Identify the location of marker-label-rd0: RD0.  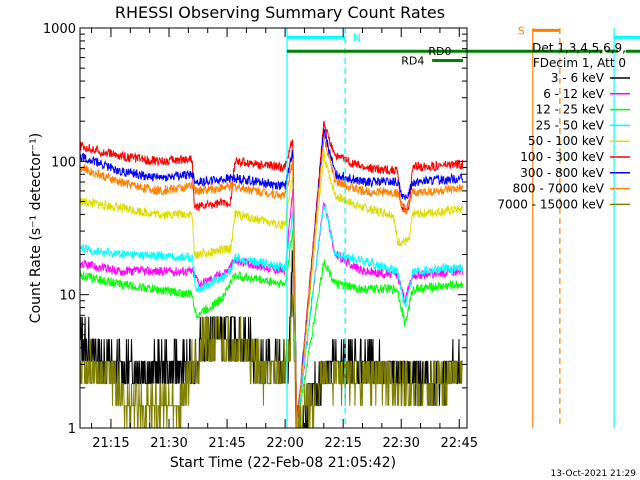
(439, 51).